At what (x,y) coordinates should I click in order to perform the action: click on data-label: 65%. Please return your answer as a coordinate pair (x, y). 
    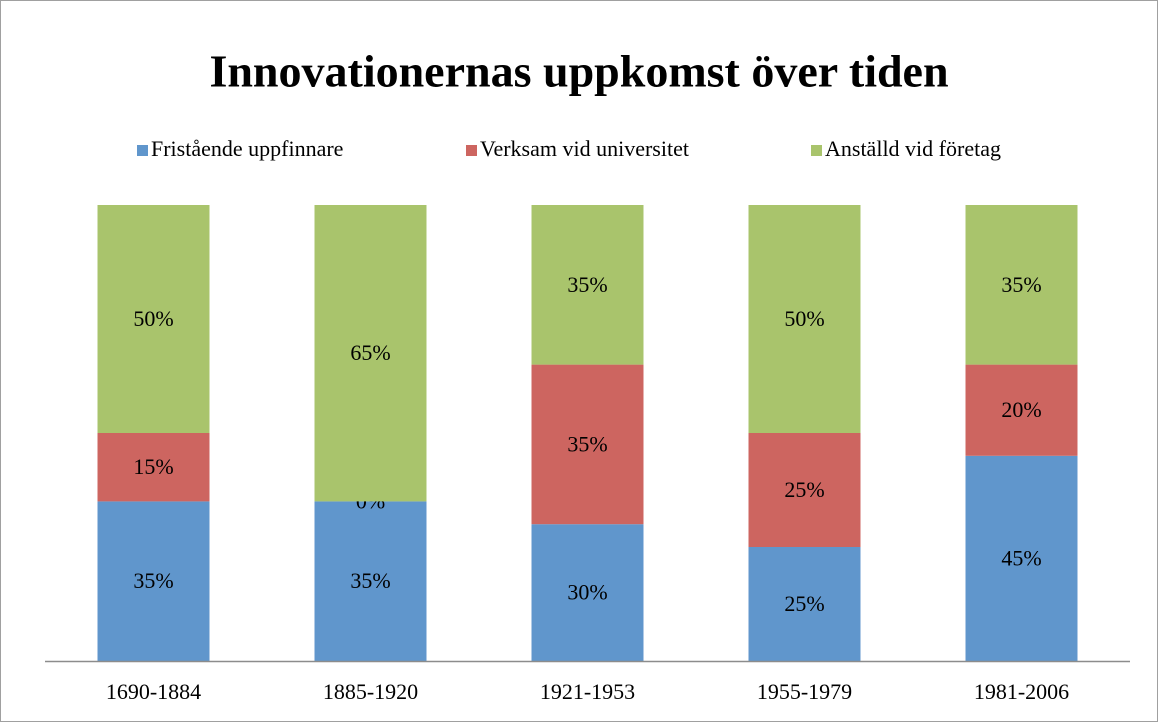
    Looking at the image, I should click on (370, 352).